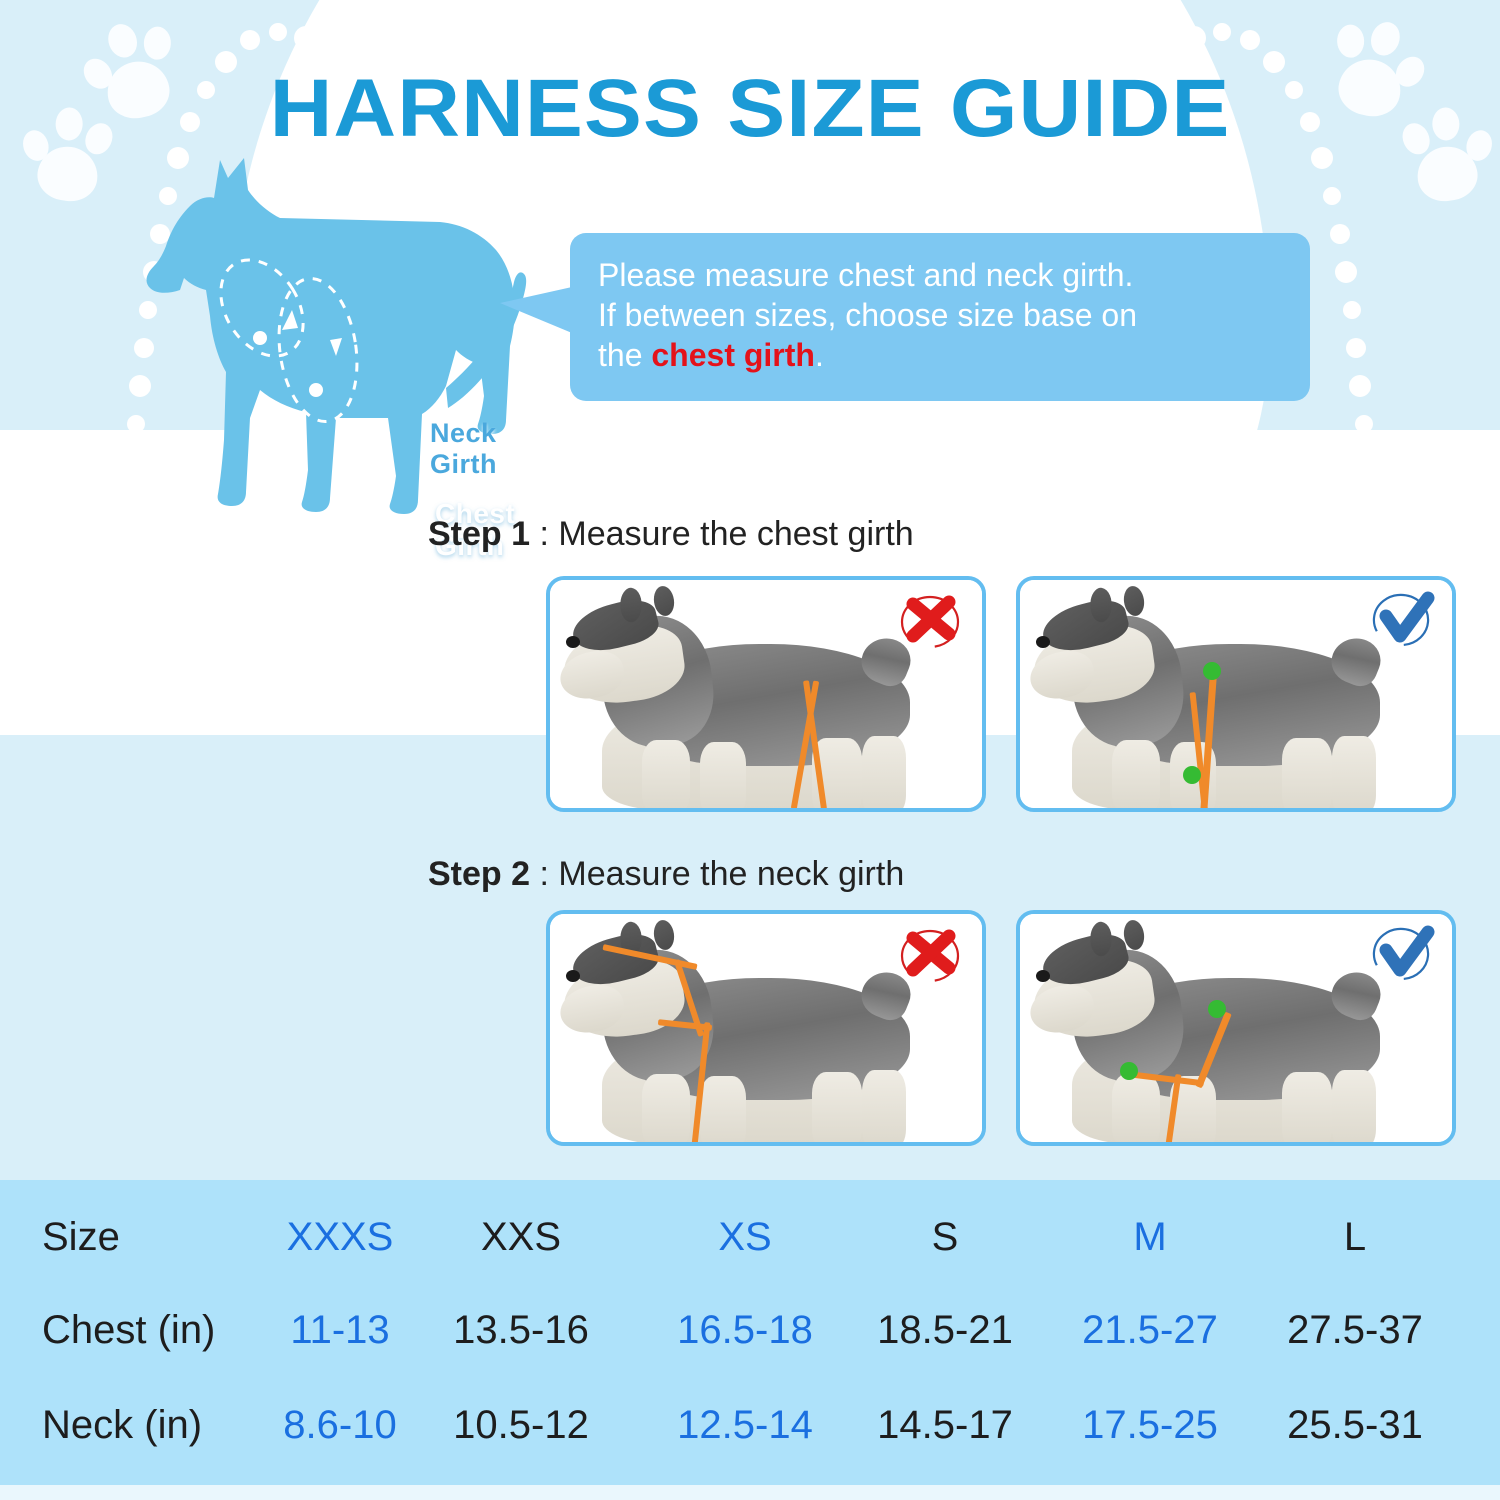 This screenshot has height=1500, width=1500. I want to click on dog-silhouette-diagram: Neck Girth Chest Girth, so click(355, 355).